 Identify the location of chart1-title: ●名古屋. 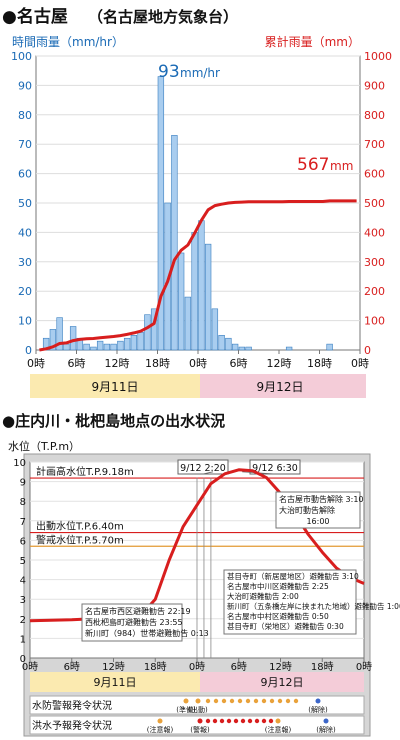
(35, 16).